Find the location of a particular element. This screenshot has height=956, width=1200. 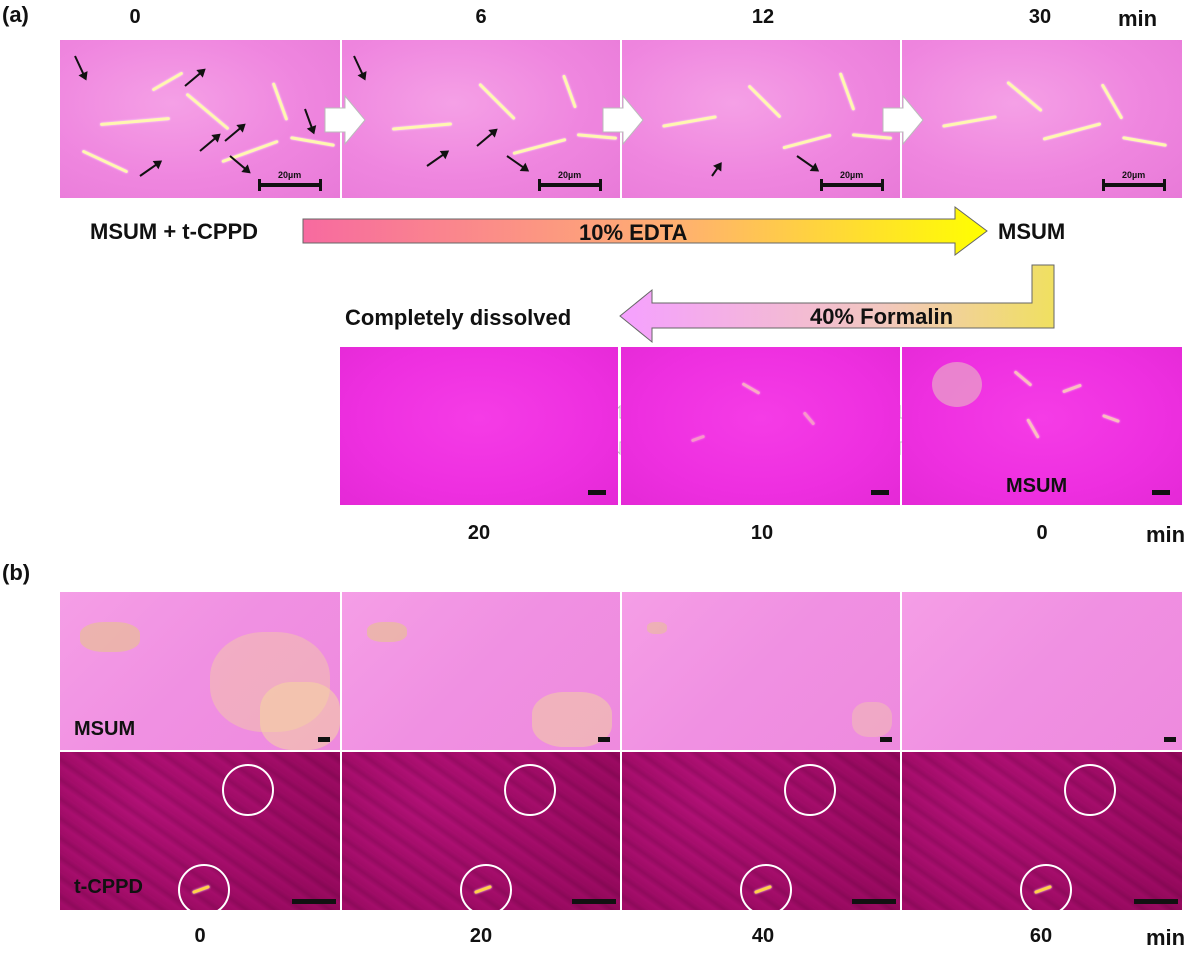

time-label-b-60: 60 is located at coordinates (1041, 936).